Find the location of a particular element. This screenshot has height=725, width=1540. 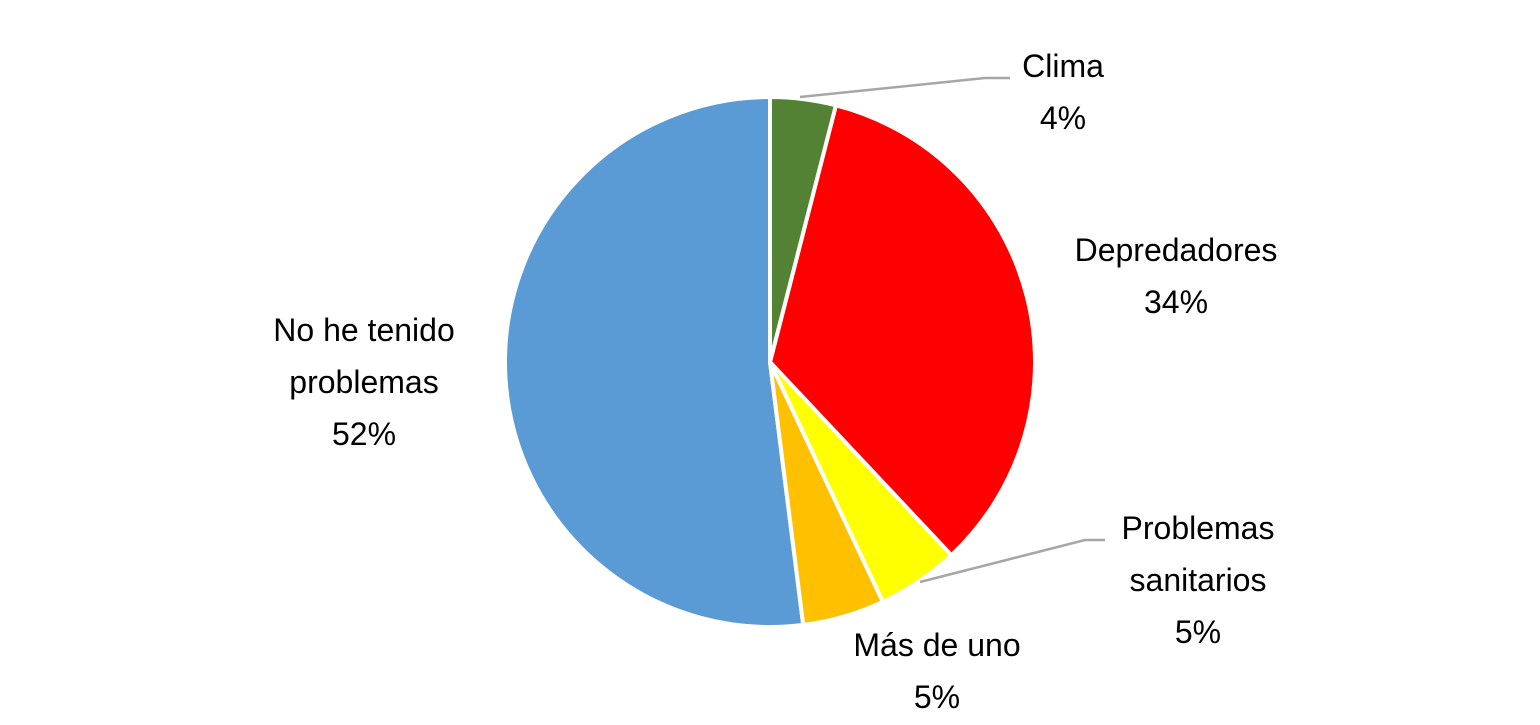

category-label: Más de uno is located at coordinates (937, 645).